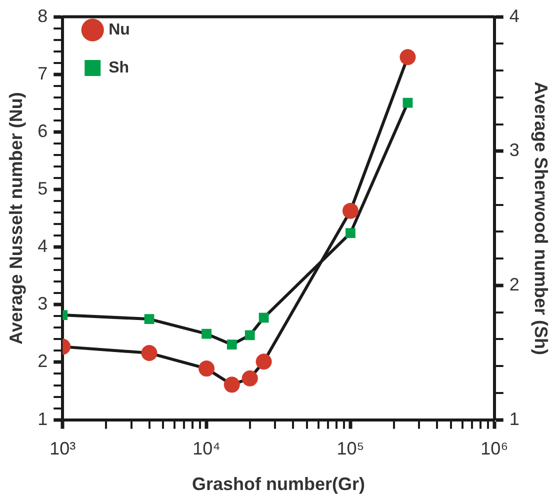 The width and height of the screenshot is (557, 504). What do you see at coordinates (119, 29) in the screenshot?
I see `legend-label: Nu` at bounding box center [119, 29].